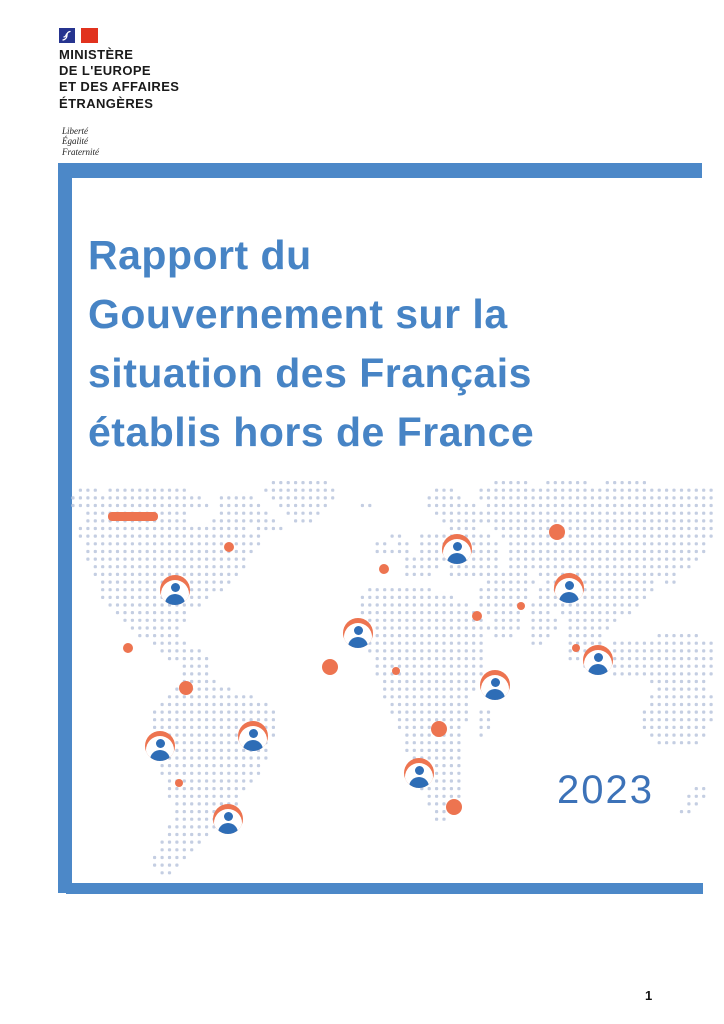 The width and height of the screenshot is (724, 1024). What do you see at coordinates (649, 995) in the screenshot?
I see `page-number: 1` at bounding box center [649, 995].